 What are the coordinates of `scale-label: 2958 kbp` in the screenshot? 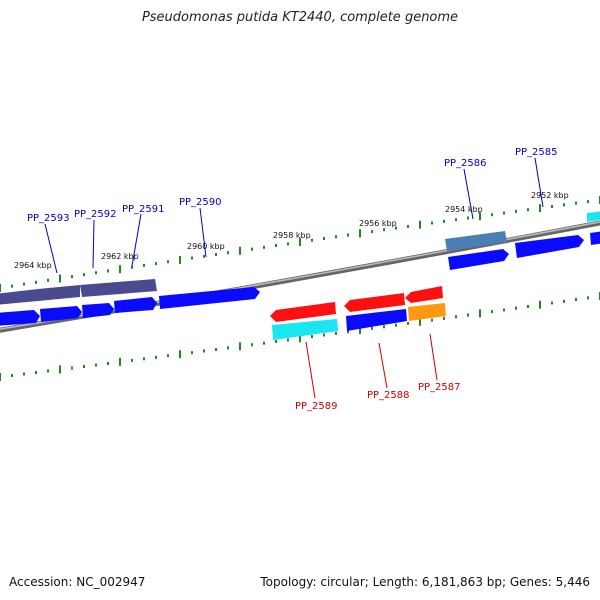 It's located at (292, 235).